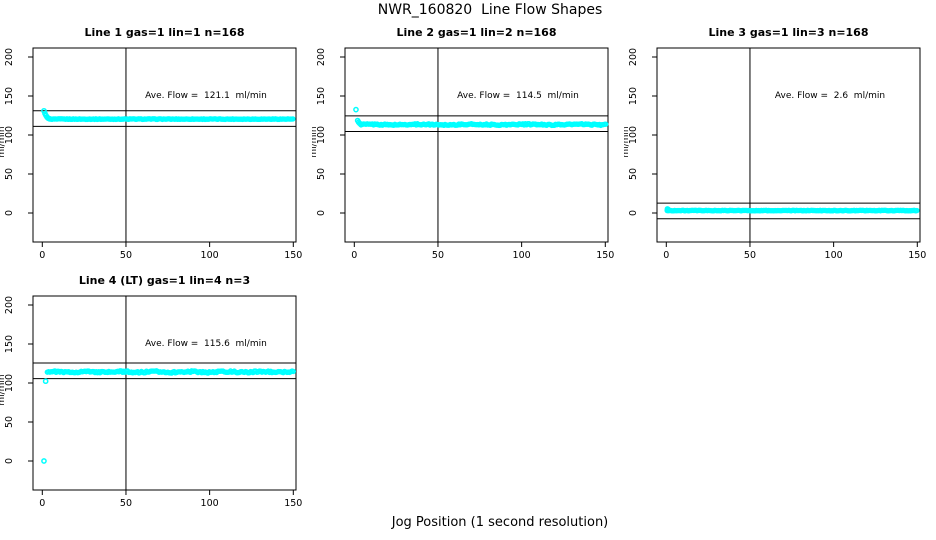 The width and height of the screenshot is (936, 540). I want to click on ave-flow-annotation: Ave. Flow = 2.6 ml/min, so click(830, 96).